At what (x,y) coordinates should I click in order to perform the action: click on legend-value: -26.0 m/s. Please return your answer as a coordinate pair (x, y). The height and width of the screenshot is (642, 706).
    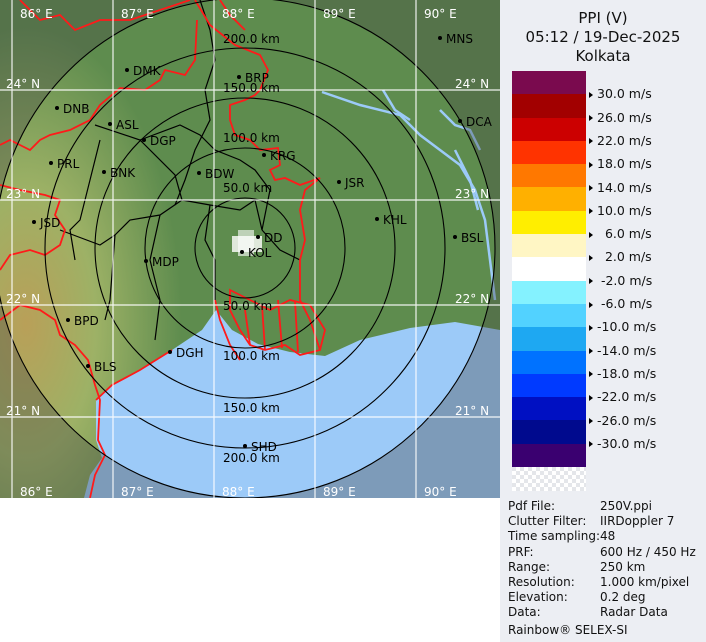
    Looking at the image, I should click on (627, 420).